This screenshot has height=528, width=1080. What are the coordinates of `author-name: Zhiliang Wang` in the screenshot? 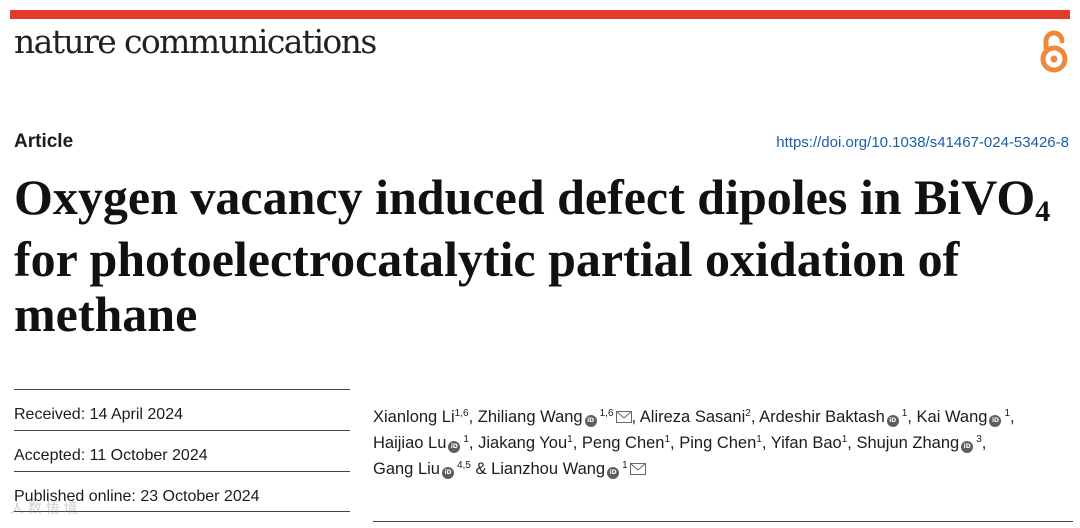 It's located at (530, 417).